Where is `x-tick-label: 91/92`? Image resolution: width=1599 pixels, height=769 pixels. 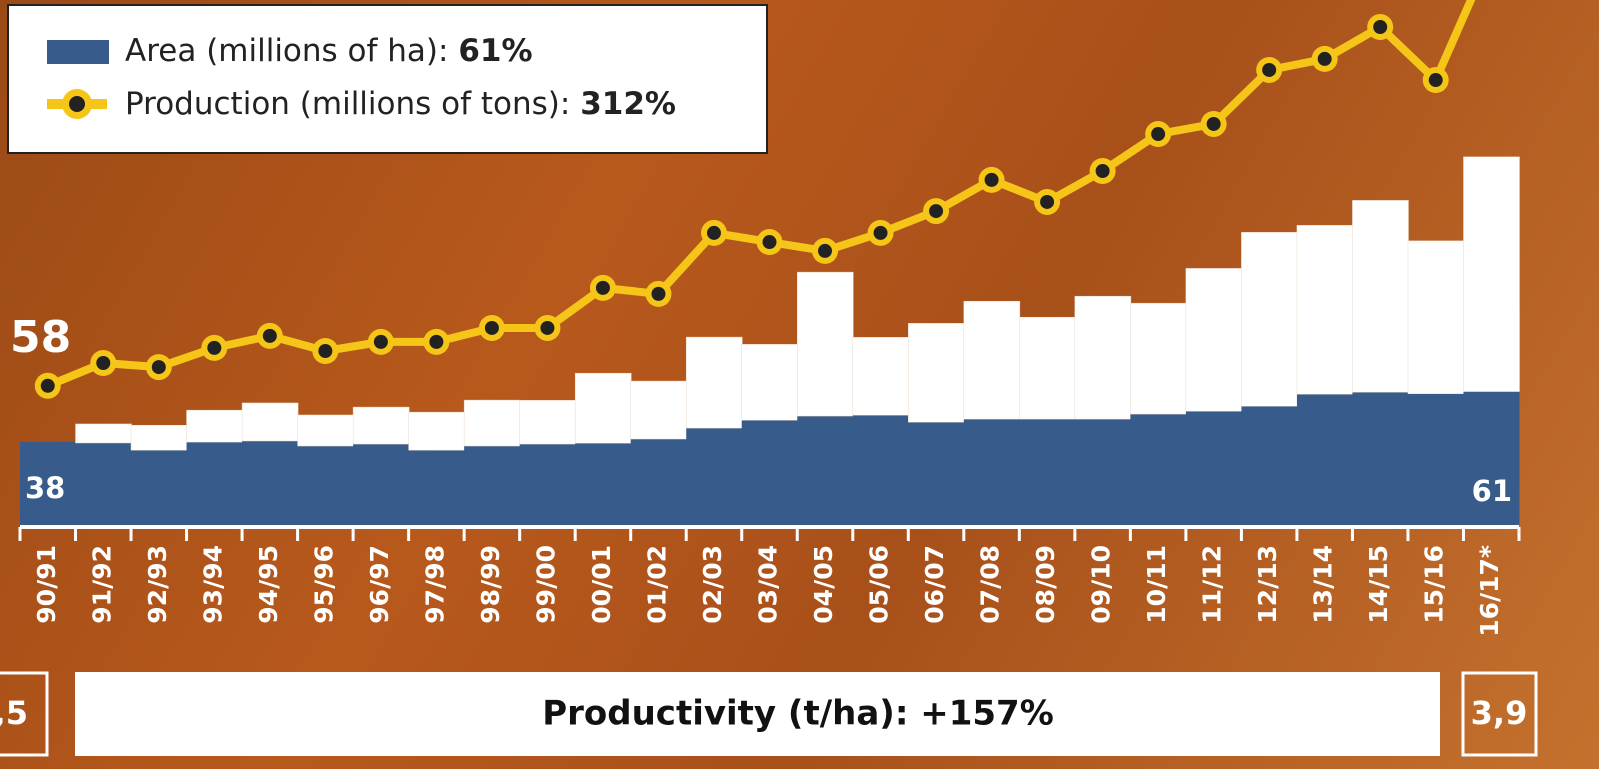
x-tick-label: 91/92 is located at coordinates (101, 584).